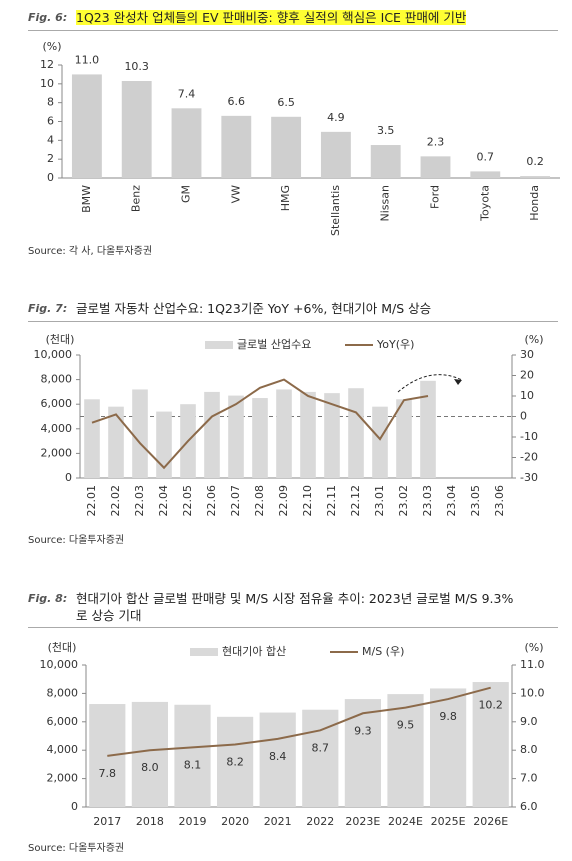  Describe the element at coordinates (187, 501) in the screenshot. I see `x-tick-label: 22.05` at that location.